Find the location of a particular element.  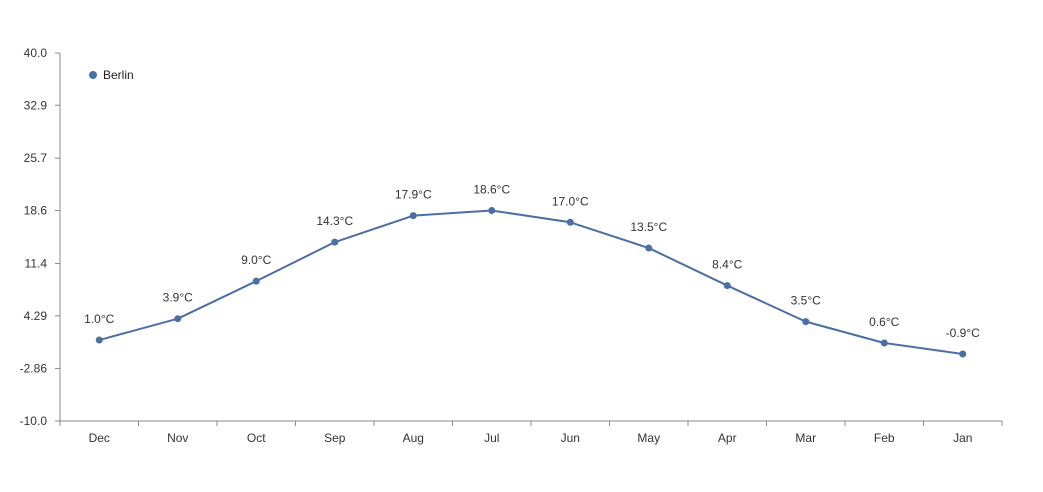

data-label: 18.6°C is located at coordinates (491, 190).